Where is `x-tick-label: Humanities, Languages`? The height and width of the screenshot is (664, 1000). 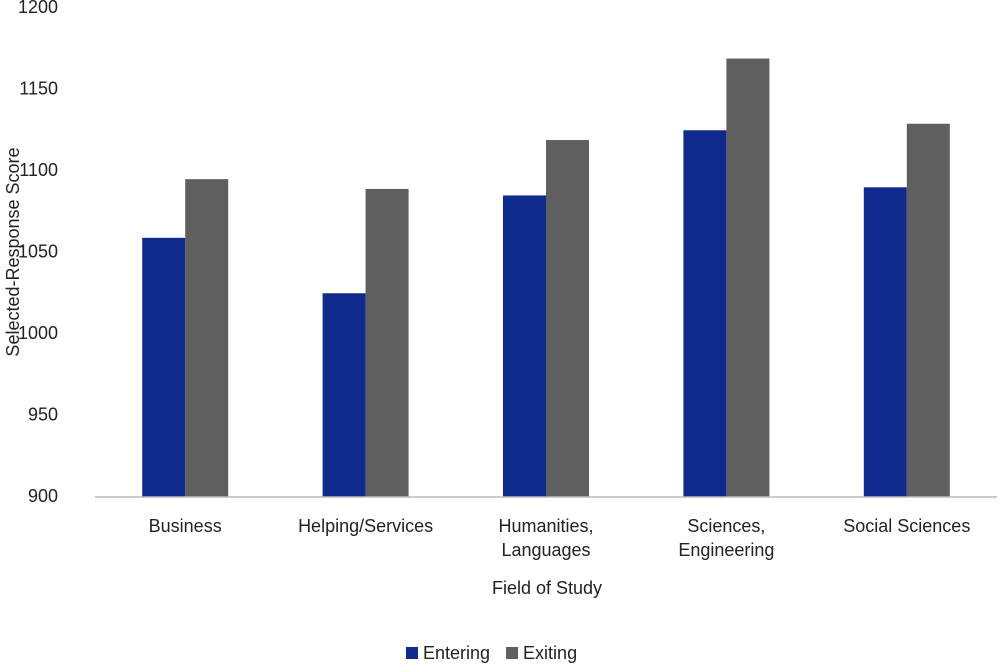 x-tick-label: Humanities, Languages is located at coordinates (546, 538).